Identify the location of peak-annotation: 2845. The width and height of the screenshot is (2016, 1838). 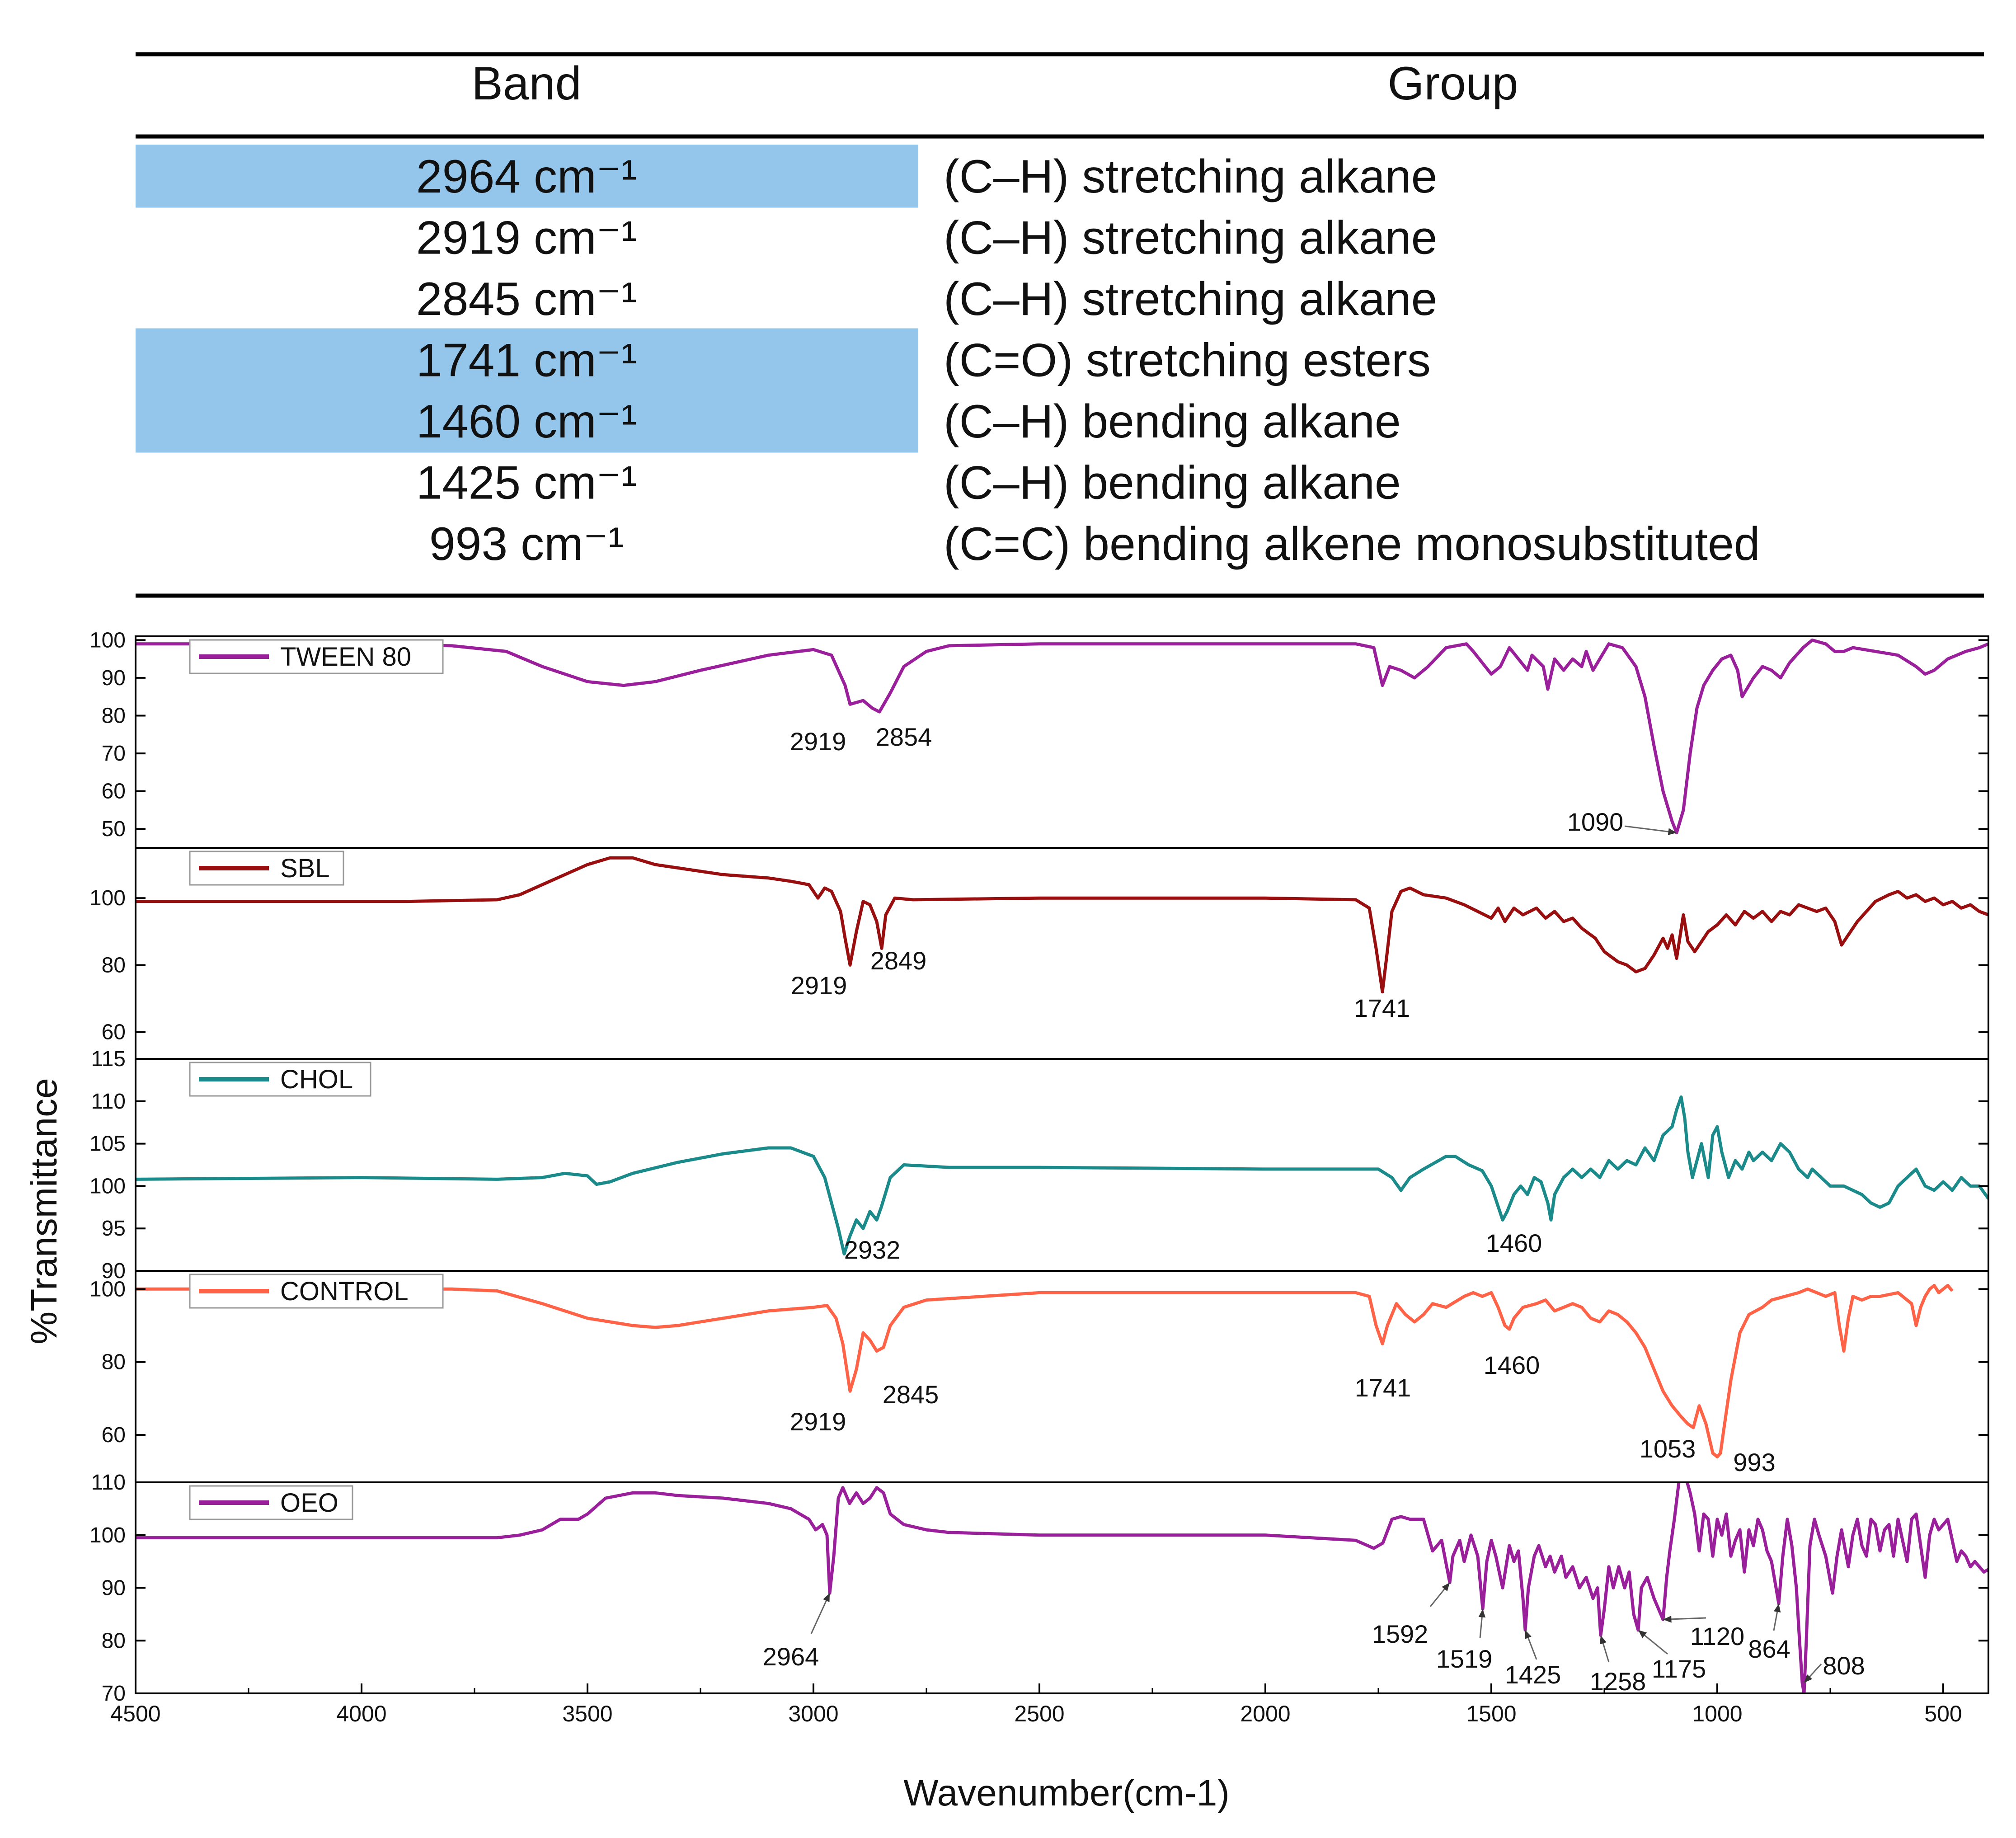
(911, 1394).